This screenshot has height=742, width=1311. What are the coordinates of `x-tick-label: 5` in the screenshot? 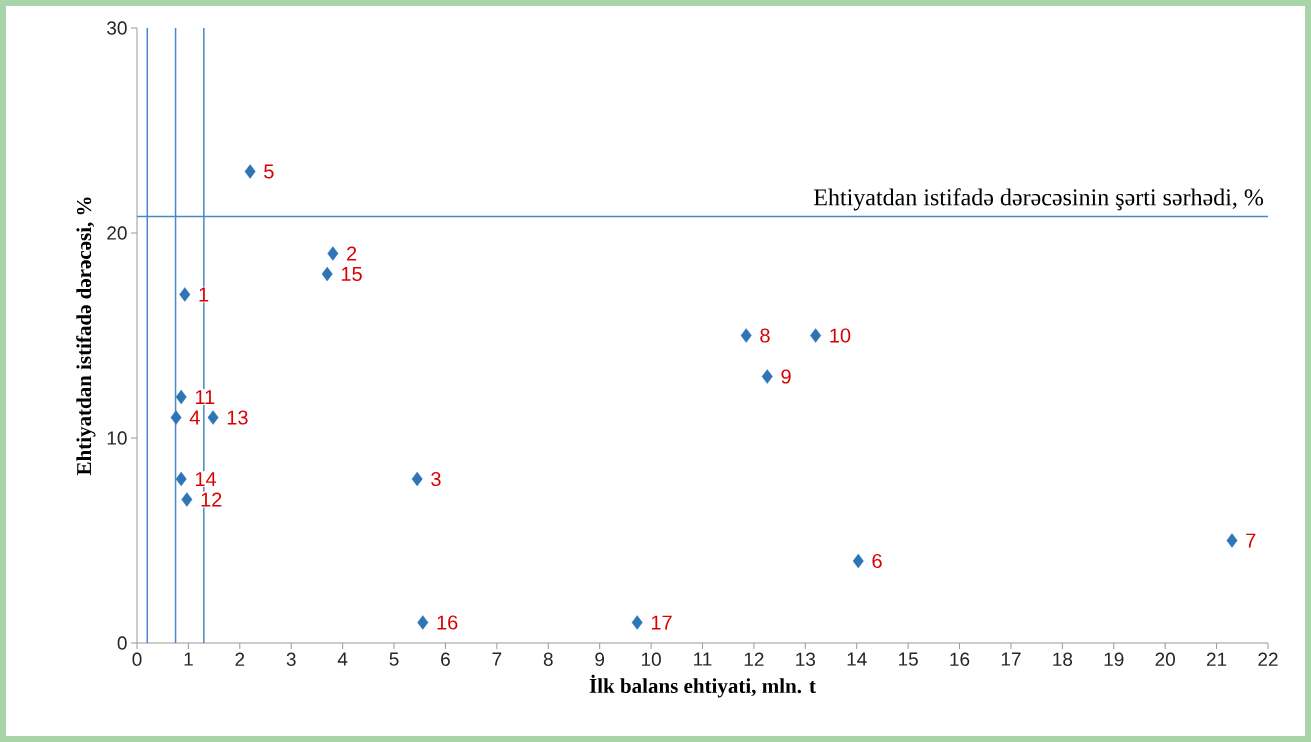 It's located at (394, 659).